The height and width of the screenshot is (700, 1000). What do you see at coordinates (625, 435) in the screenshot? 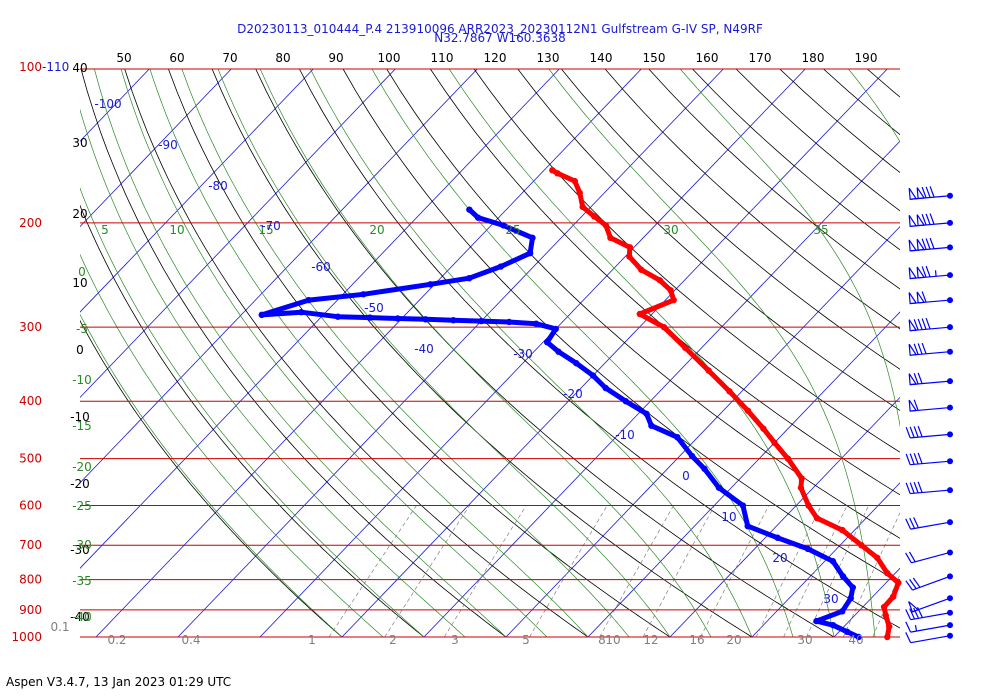
I see `isotherm-label: -10` at bounding box center [625, 435].